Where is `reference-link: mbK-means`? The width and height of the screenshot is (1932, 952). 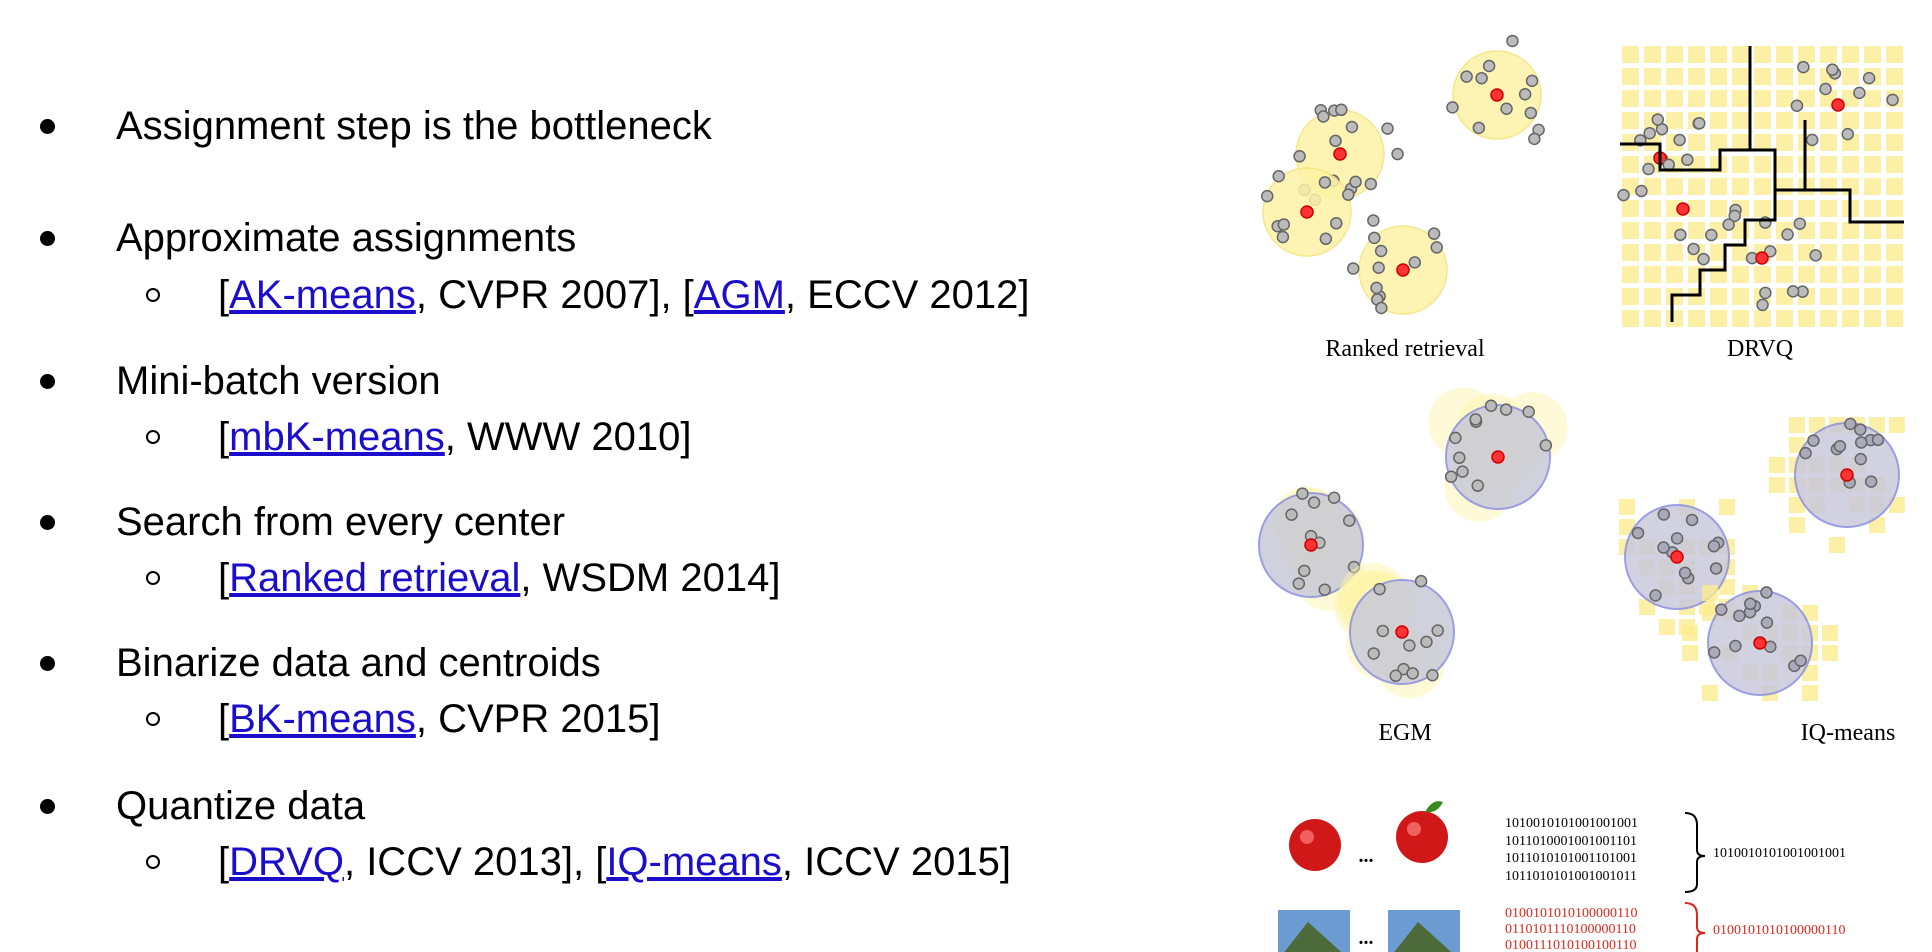
reference-link: mbK-means is located at coordinates (337, 437).